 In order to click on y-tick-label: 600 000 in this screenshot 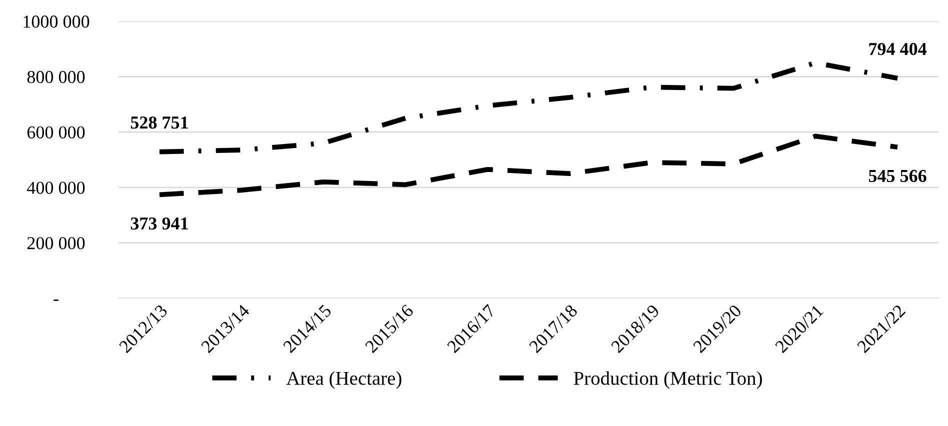, I will do `click(56, 132)`.